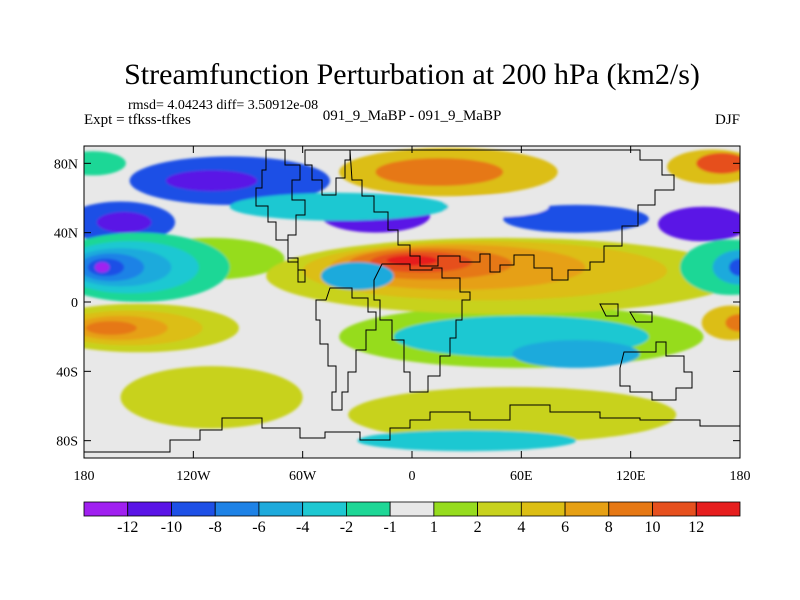 Image resolution: width=800 pixels, height=600 pixels. Describe the element at coordinates (656, 371) in the screenshot. I see `coastline-australia` at that location.